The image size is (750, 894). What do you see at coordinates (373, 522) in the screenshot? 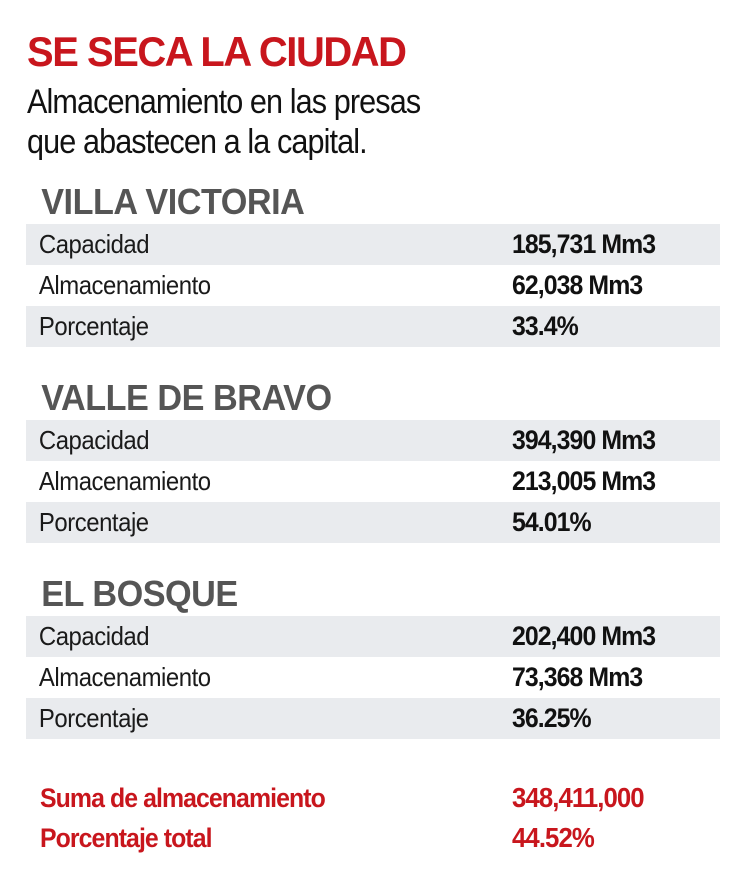
I see `table-row-porcentaje: Porcentaje 54.01%` at bounding box center [373, 522].